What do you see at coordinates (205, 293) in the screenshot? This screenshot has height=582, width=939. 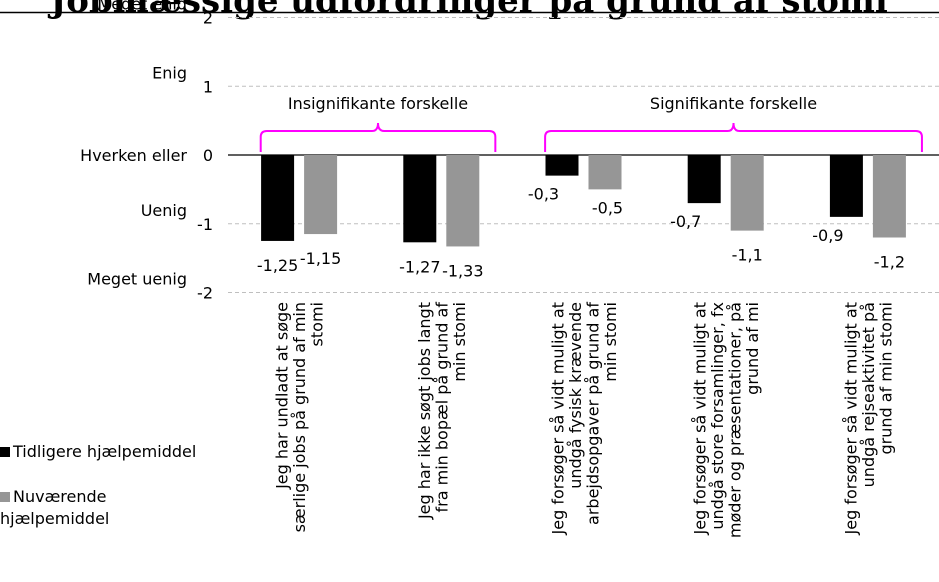 I see `y-tick-label: -2` at bounding box center [205, 293].